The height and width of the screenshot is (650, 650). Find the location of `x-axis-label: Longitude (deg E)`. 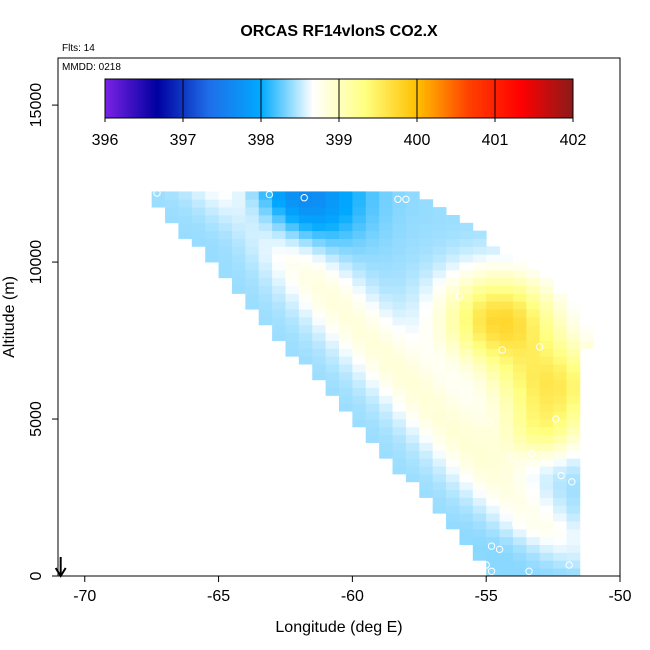

x-axis-label: Longitude (deg E) is located at coordinates (338, 627).